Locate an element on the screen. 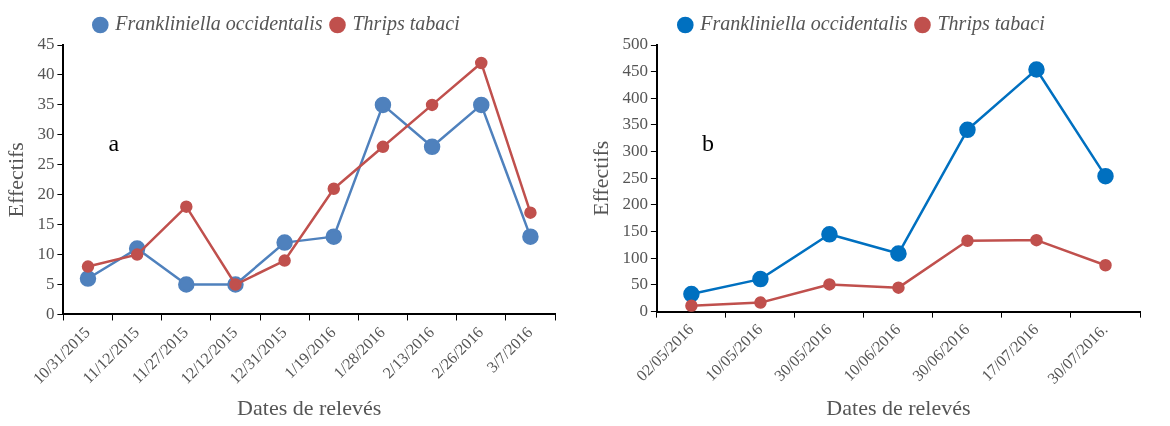 The image size is (1170, 426). y-tick-label: 25 is located at coordinates (46, 164).